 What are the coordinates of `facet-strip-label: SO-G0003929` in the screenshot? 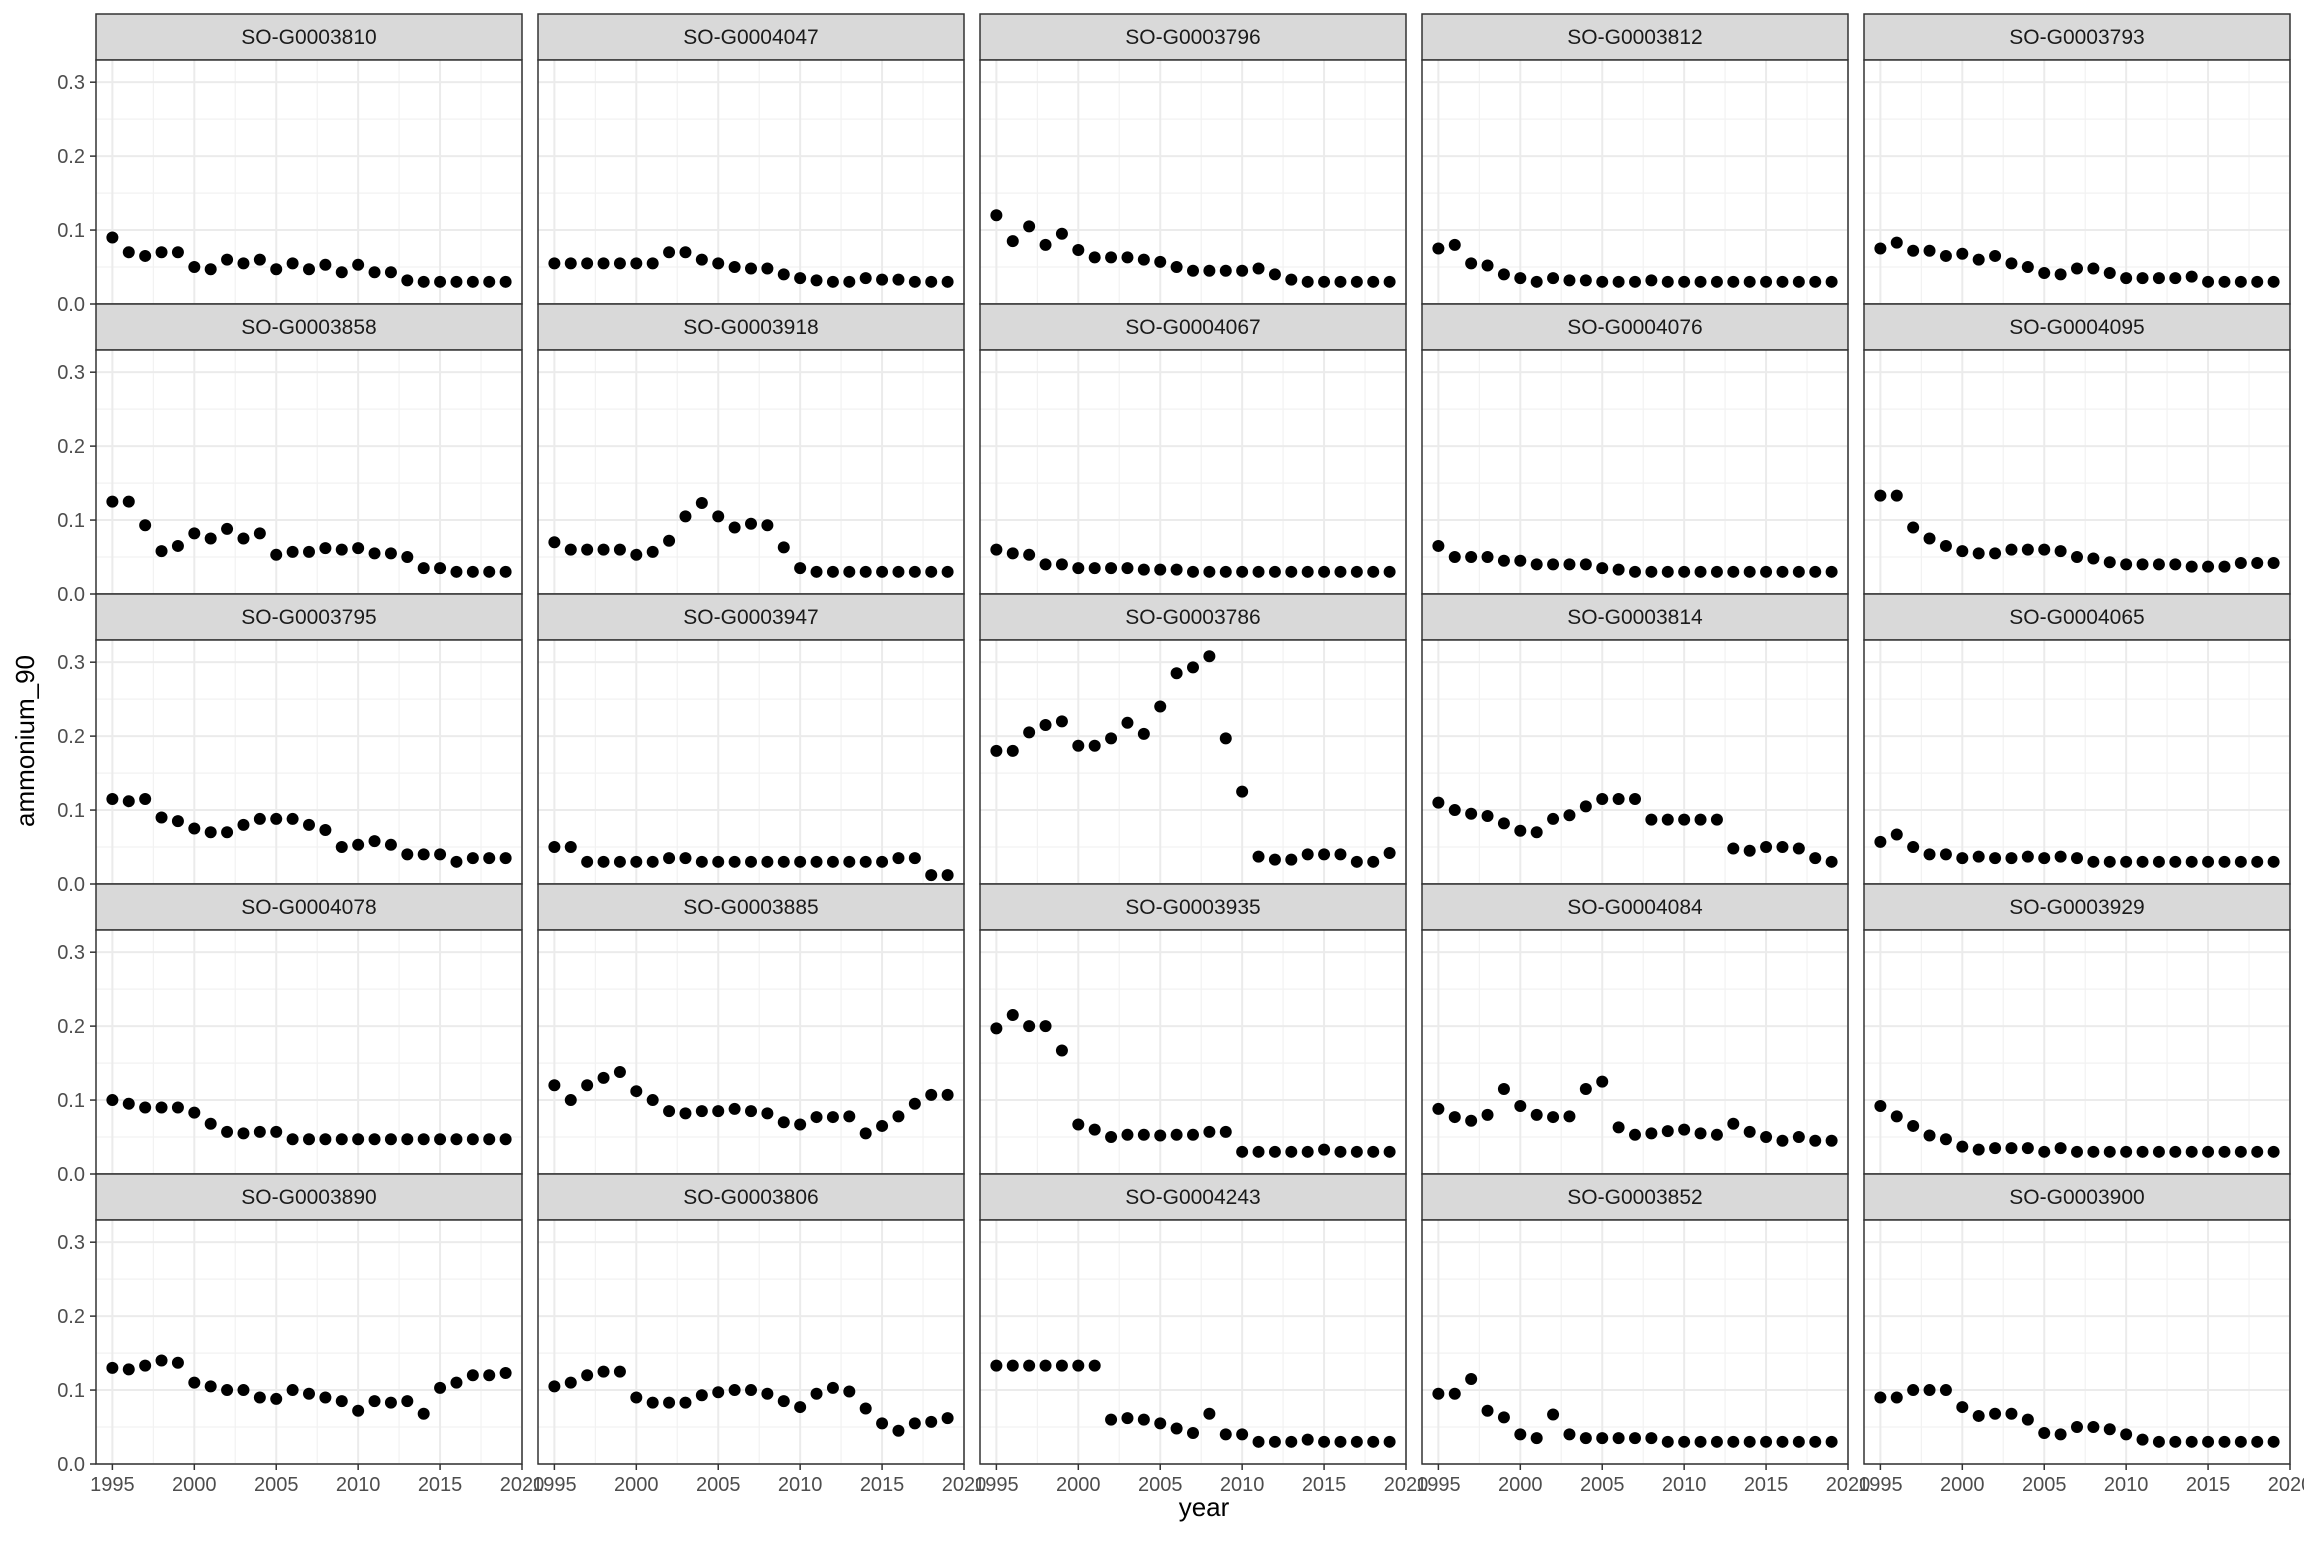 It's located at (2076, 907).